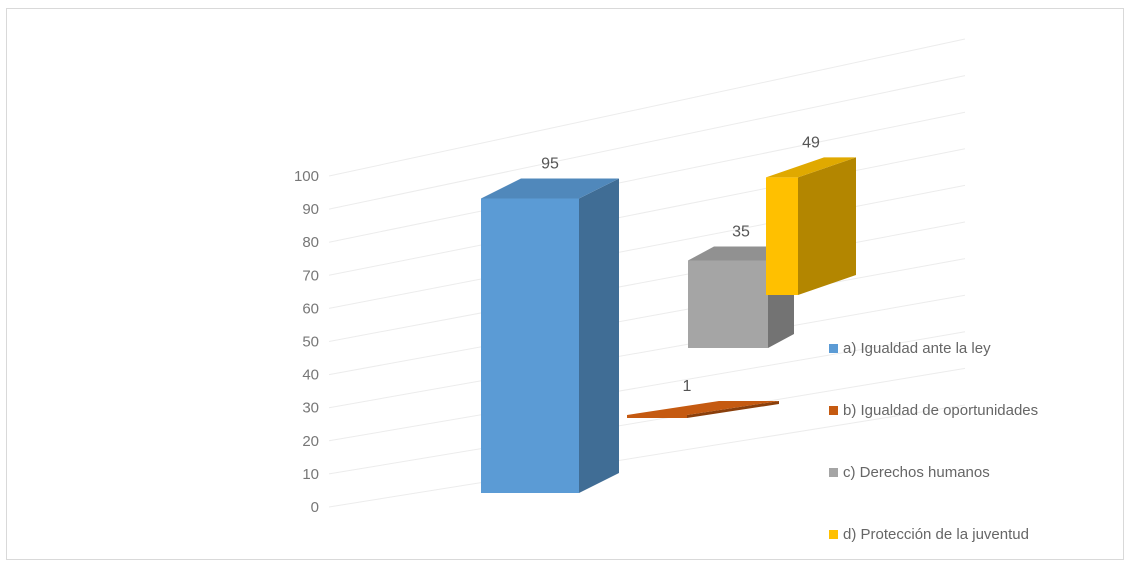 This screenshot has height=568, width=1132. Describe the element at coordinates (917, 348) in the screenshot. I see `legend-item-label: a) Igualdad ante la ley` at that location.